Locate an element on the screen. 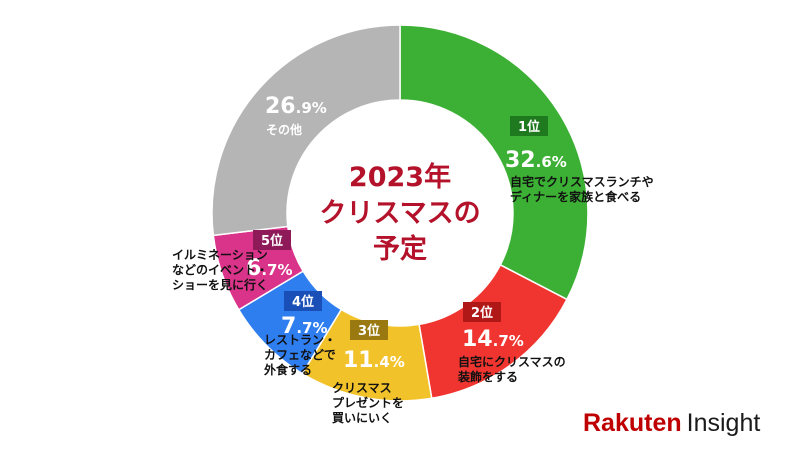  slice-label-2-line-2: 装飾をする is located at coordinates (487, 376).